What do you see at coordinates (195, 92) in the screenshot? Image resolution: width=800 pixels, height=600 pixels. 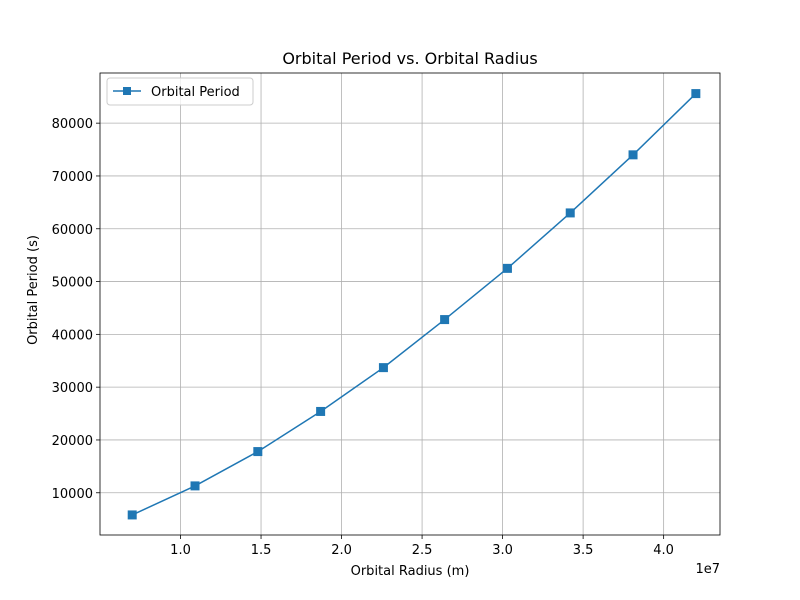 I see `legend-label: Orbital Period` at bounding box center [195, 92].